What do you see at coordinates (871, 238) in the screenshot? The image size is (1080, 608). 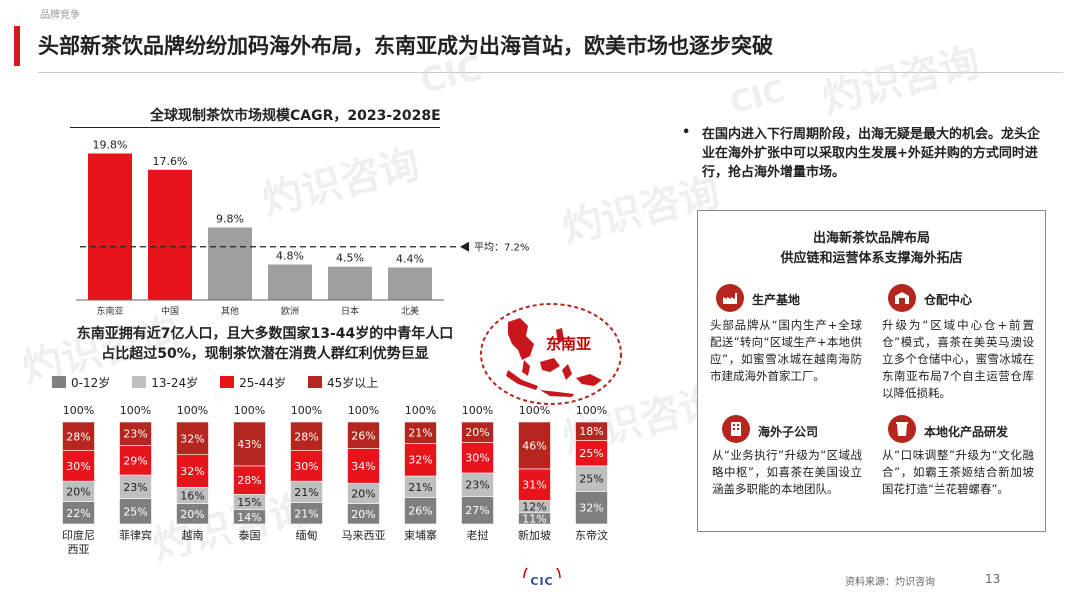 I see `box-title-line1: 出海新茶饮品牌布局` at bounding box center [871, 238].